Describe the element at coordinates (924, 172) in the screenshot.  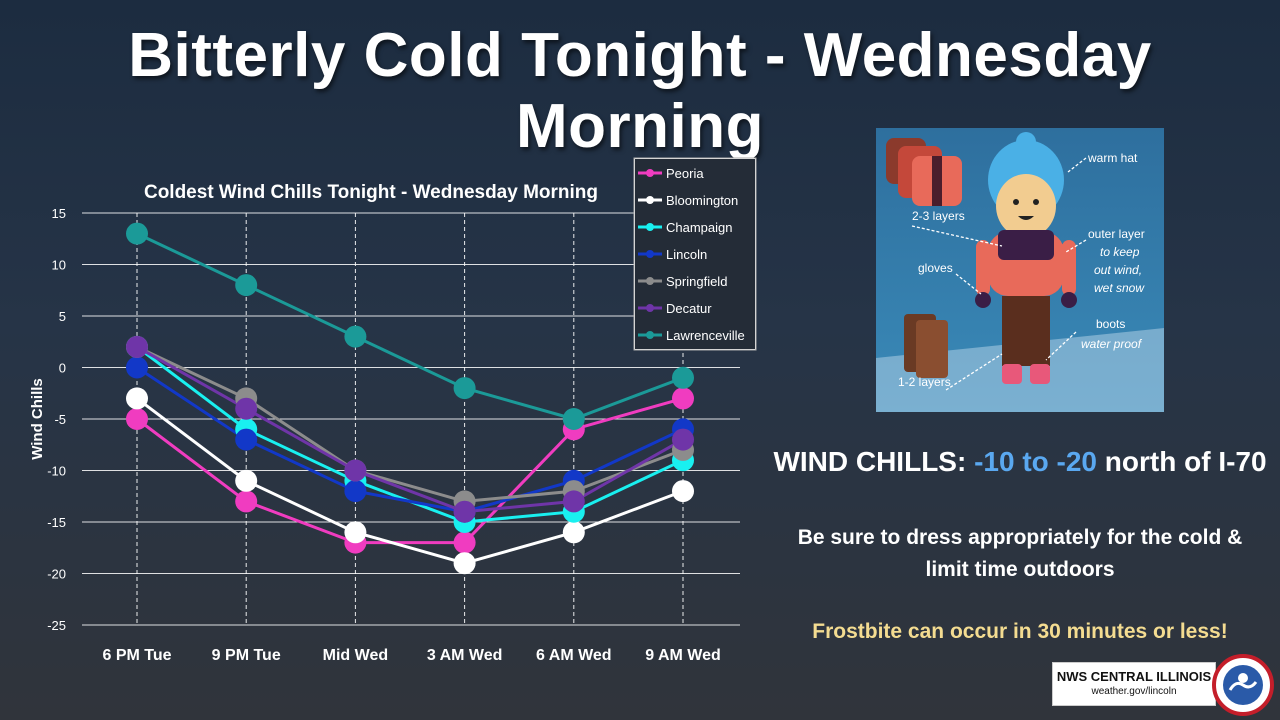
I see `jacket-icon` at that location.